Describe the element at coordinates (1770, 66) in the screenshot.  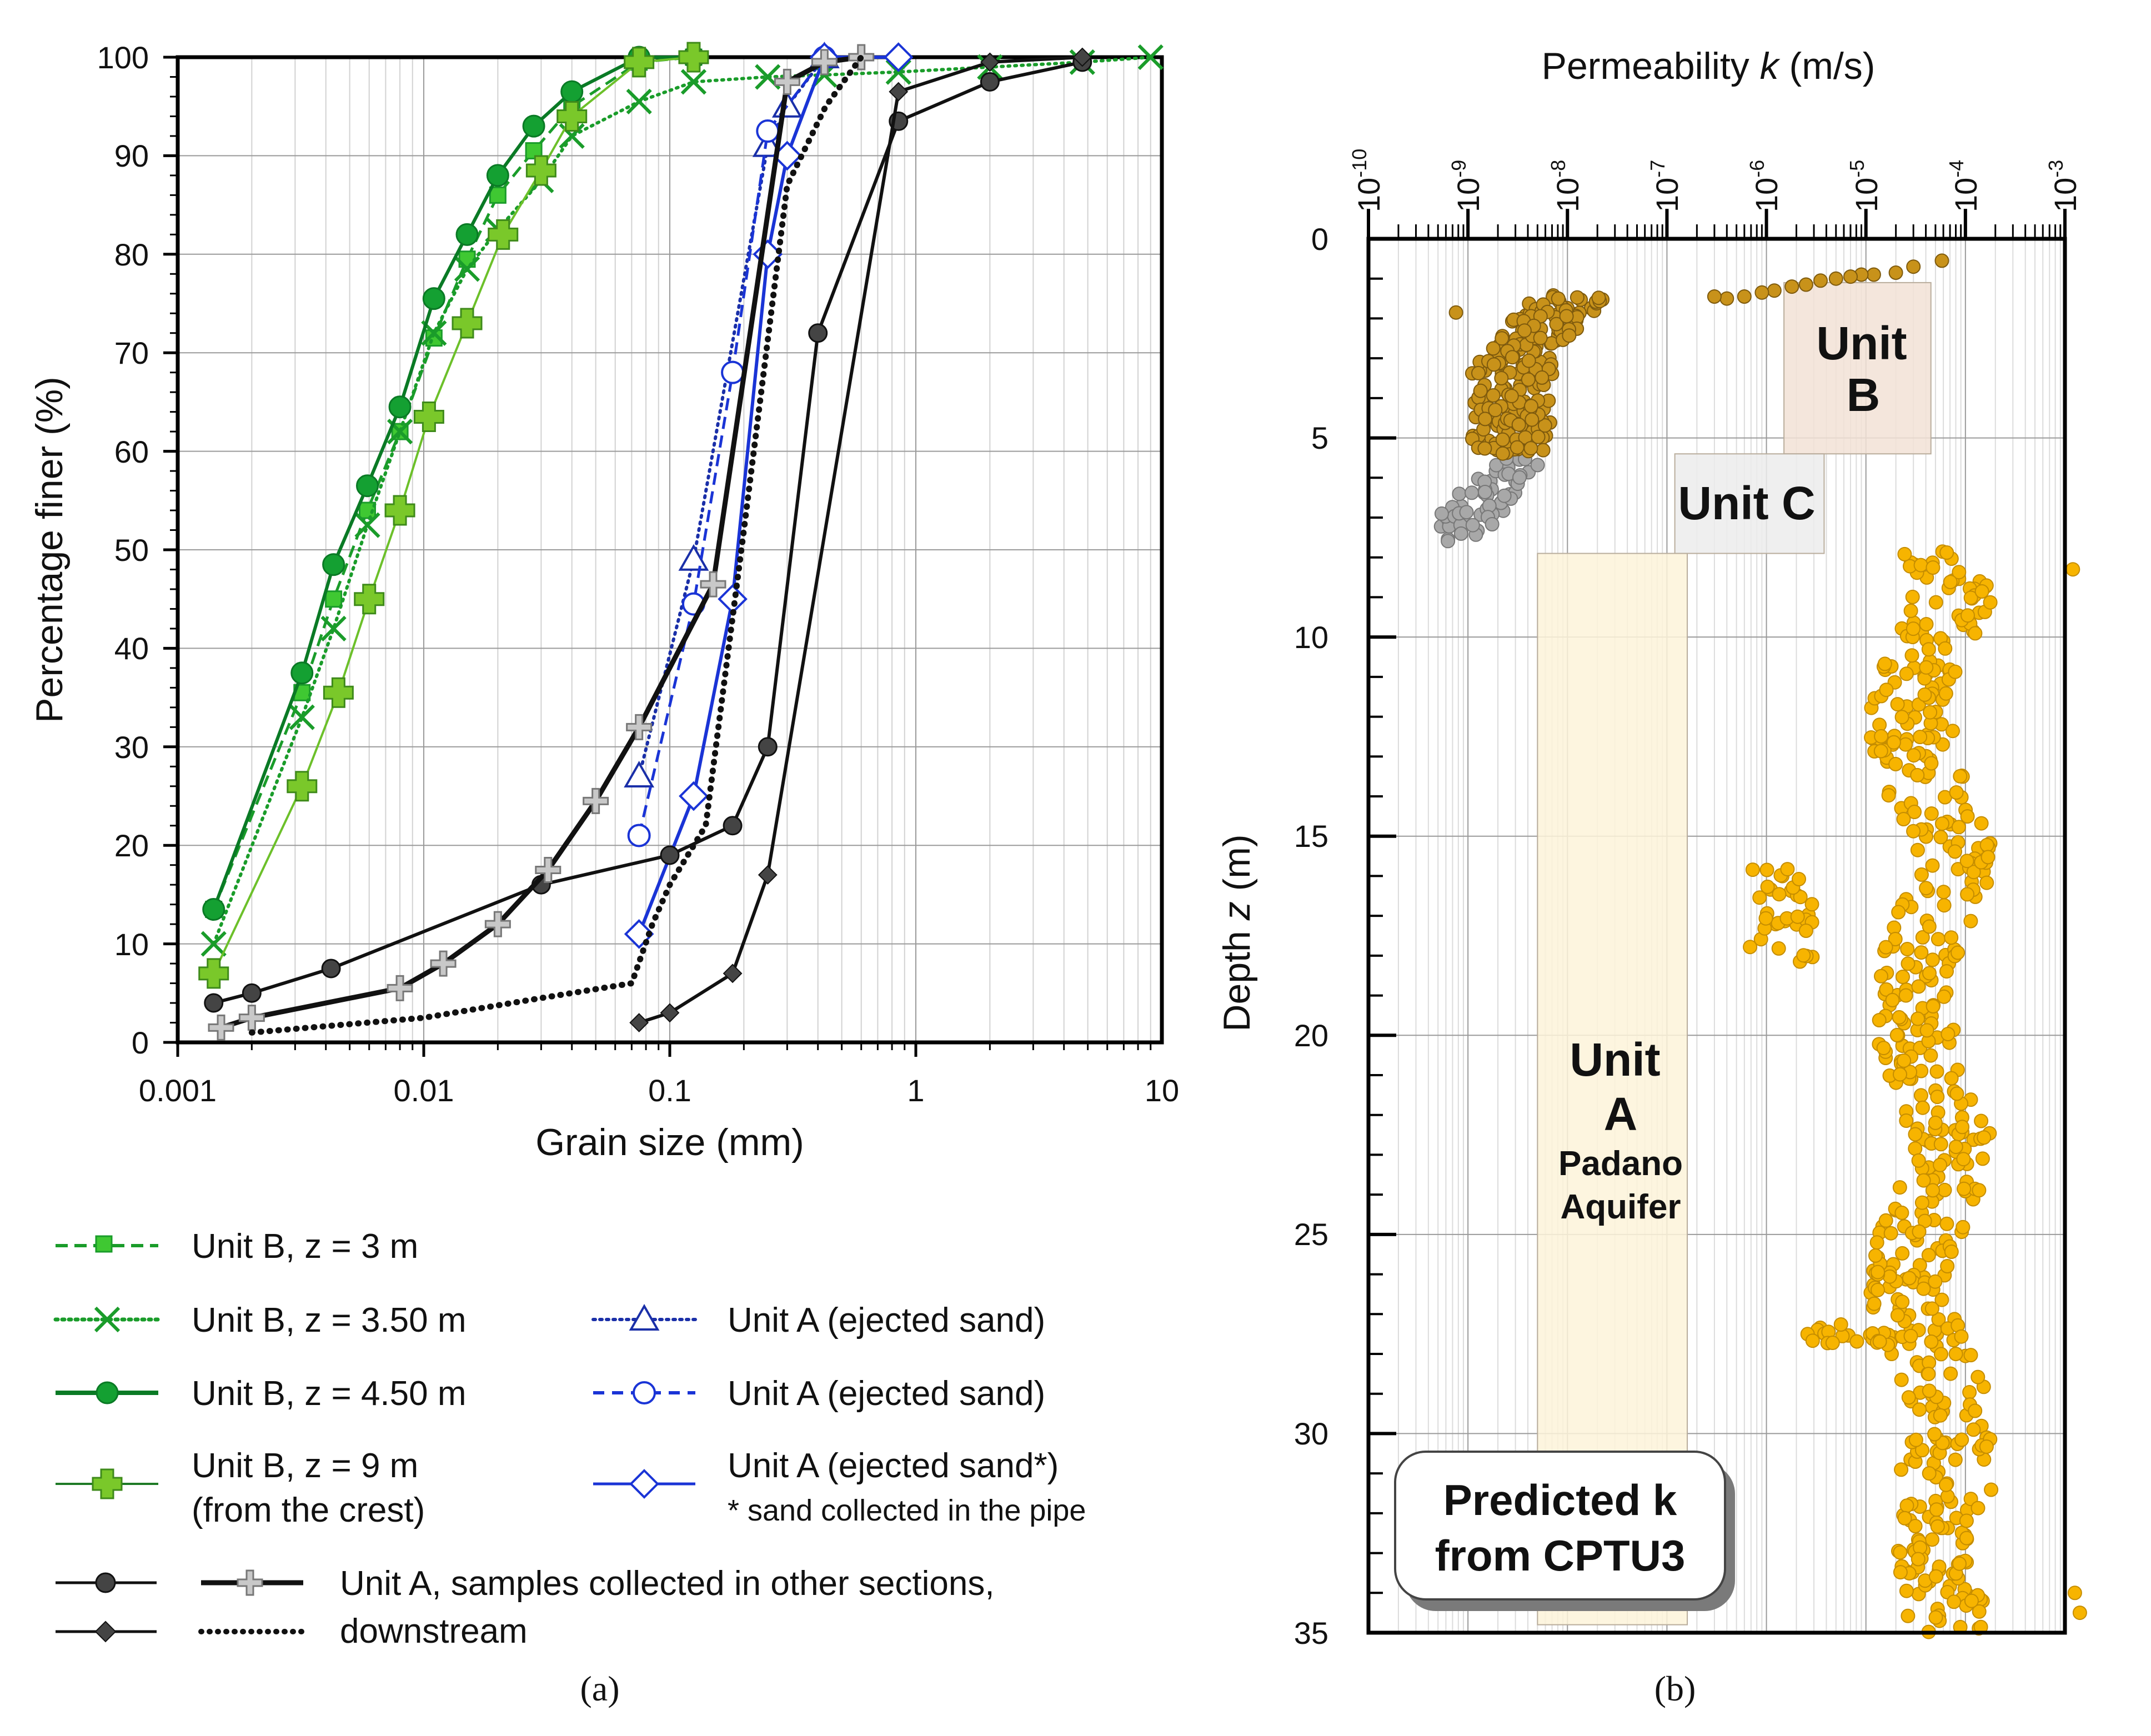
I see `b-title-var: k` at that location.